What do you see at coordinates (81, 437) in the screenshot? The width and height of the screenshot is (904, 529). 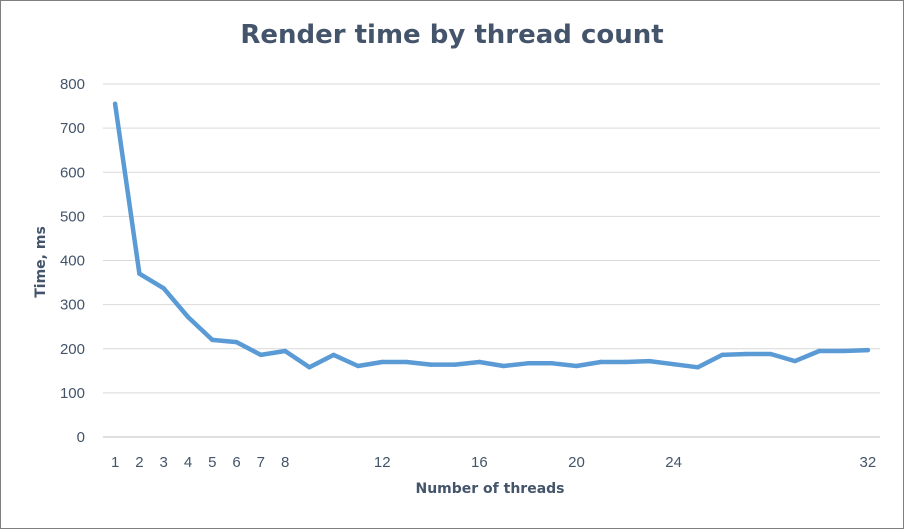 I see `y-tick-0: 0` at bounding box center [81, 437].